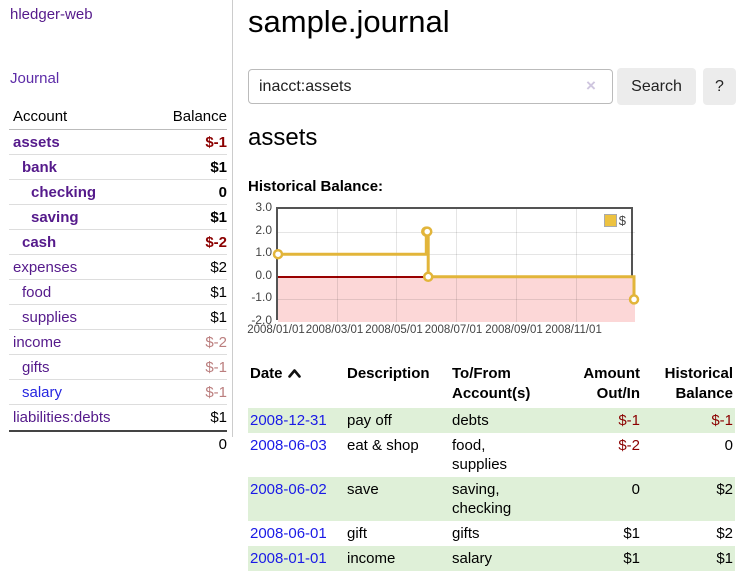 The height and width of the screenshot is (582, 742). I want to click on transaction-balance-cell: $1, so click(724, 558).